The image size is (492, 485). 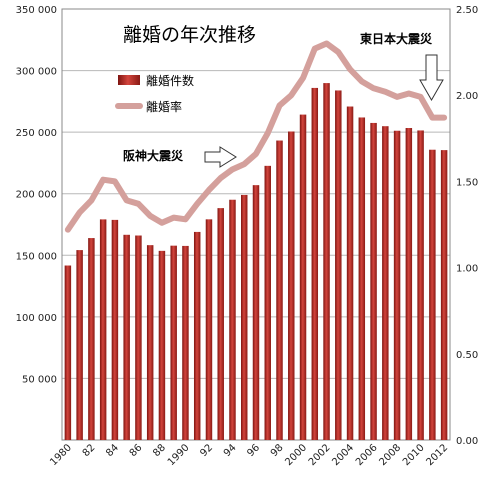 What do you see at coordinates (277, 450) in the screenshot?
I see `x-tick-label: 98` at bounding box center [277, 450].